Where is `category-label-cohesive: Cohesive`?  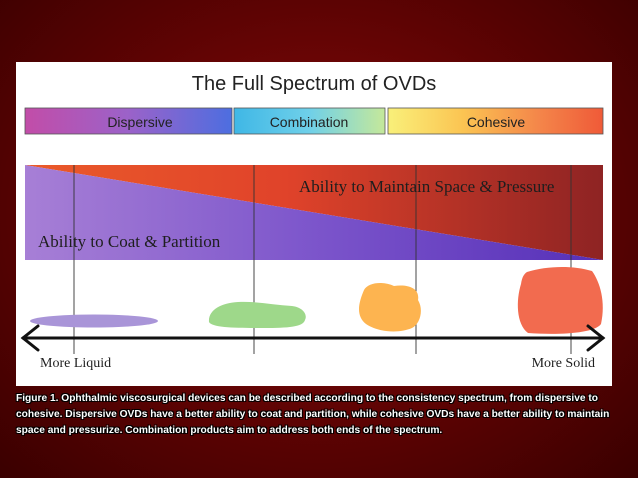 category-label-cohesive: Cohesive is located at coordinates (496, 122).